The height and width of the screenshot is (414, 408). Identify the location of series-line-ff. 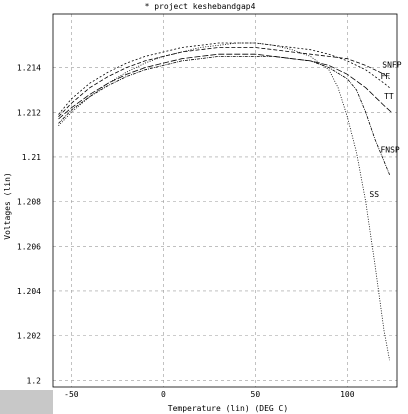
(224, 78).